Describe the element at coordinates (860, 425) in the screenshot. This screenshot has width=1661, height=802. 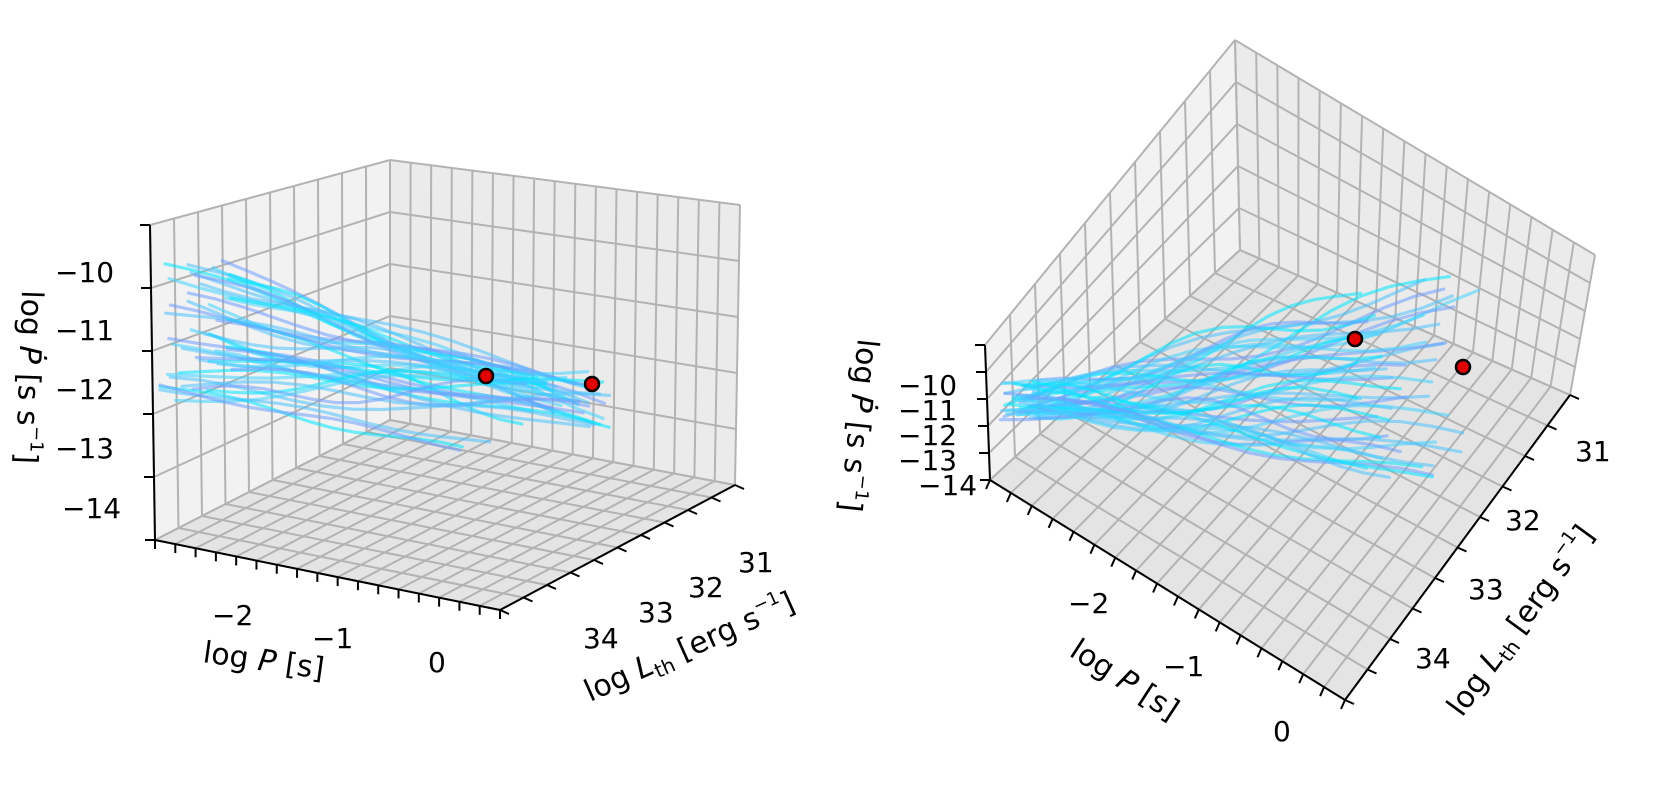
I see `right-z-axis-label: log Ṗ [s s−1]` at that location.